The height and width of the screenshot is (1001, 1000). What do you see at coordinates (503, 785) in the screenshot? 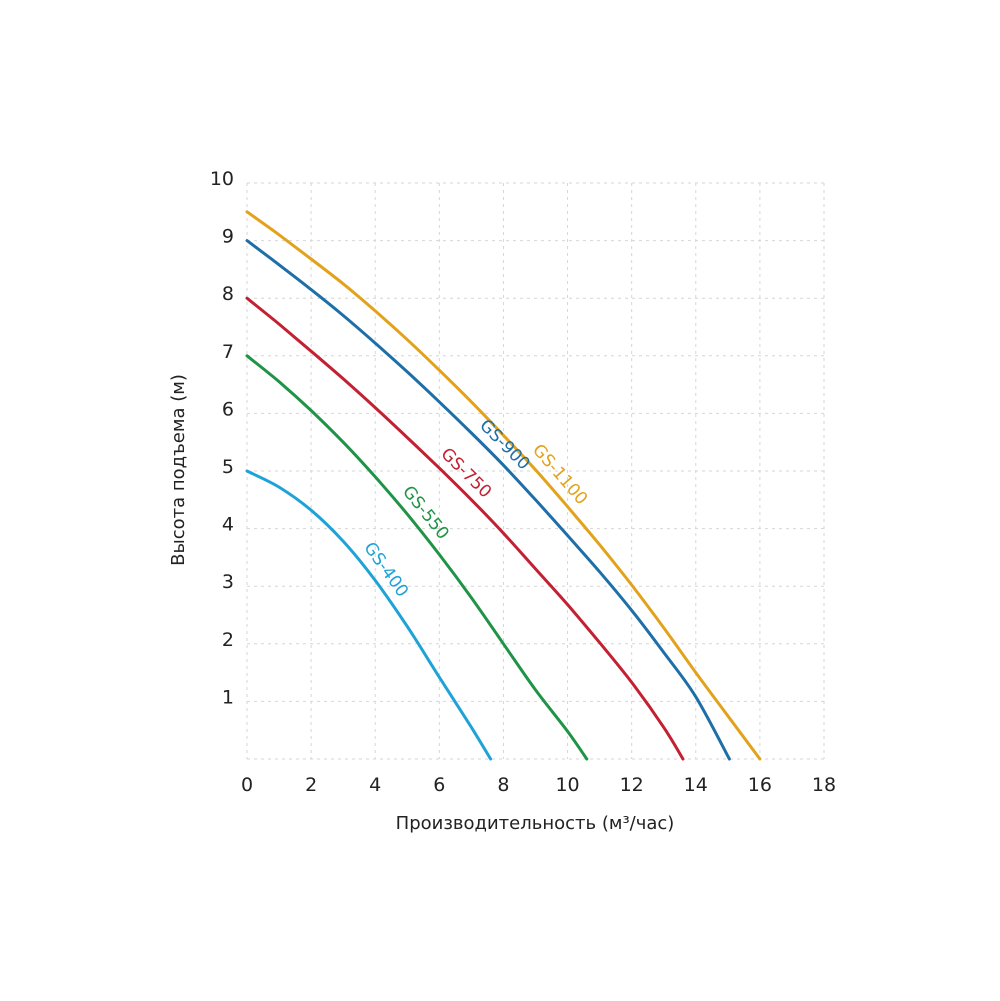
I see `x-tick-label: 8` at bounding box center [503, 785].